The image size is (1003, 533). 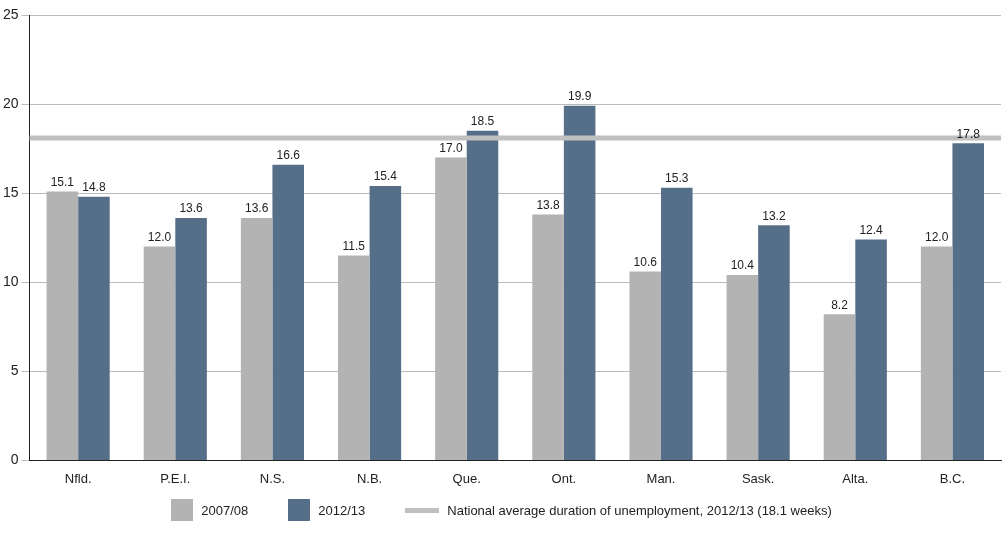 I want to click on data-label: 14.8, so click(x=94, y=187).